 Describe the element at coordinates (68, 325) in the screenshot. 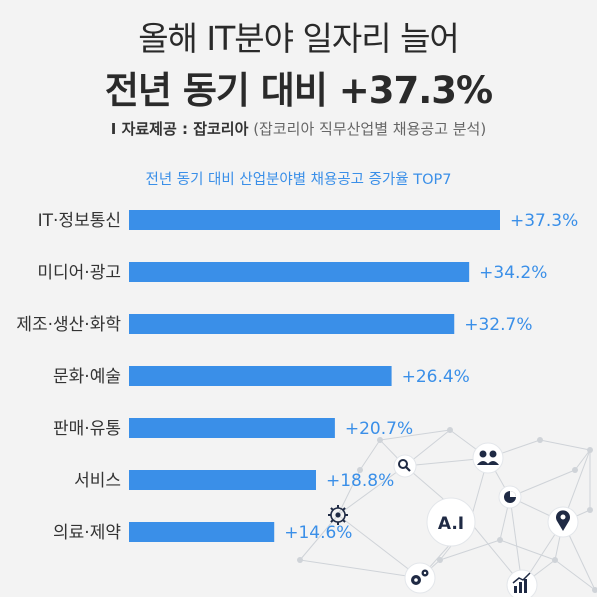

I see `category-label: 제조·생산·화학` at that location.